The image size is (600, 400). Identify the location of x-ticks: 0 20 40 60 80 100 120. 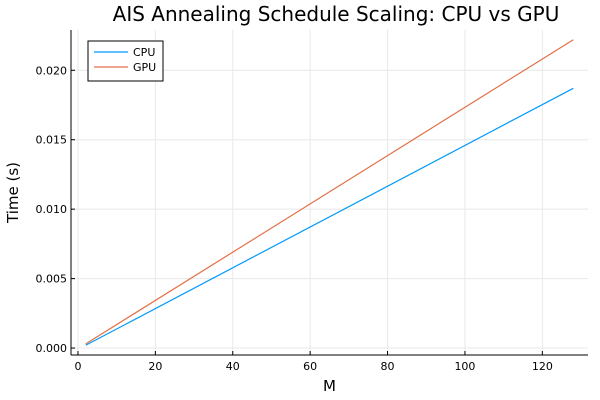
(313, 362).